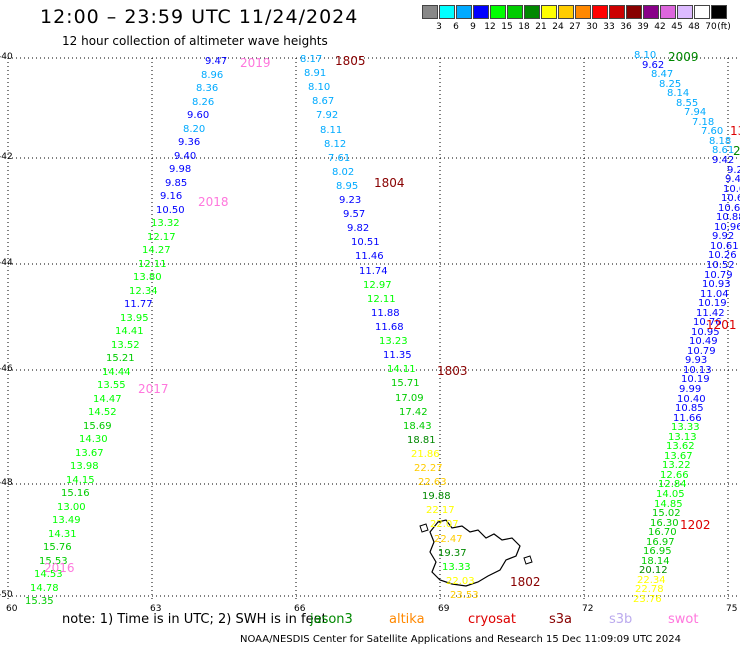 The width and height of the screenshot is (740, 650). Describe the element at coordinates (6, 369) in the screenshot. I see `y-tick-label: -46` at that location.